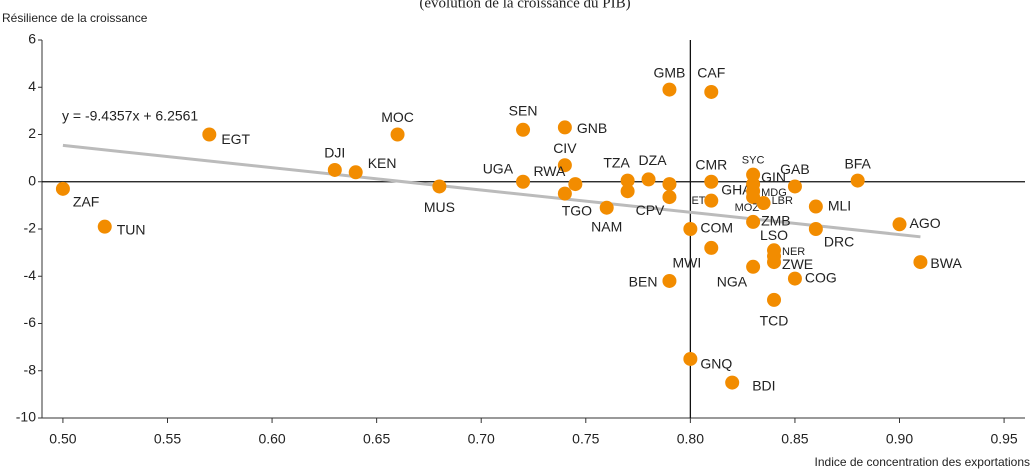 Image resolution: width=1035 pixels, height=472 pixels. I want to click on point-label: MDG, so click(774, 193).